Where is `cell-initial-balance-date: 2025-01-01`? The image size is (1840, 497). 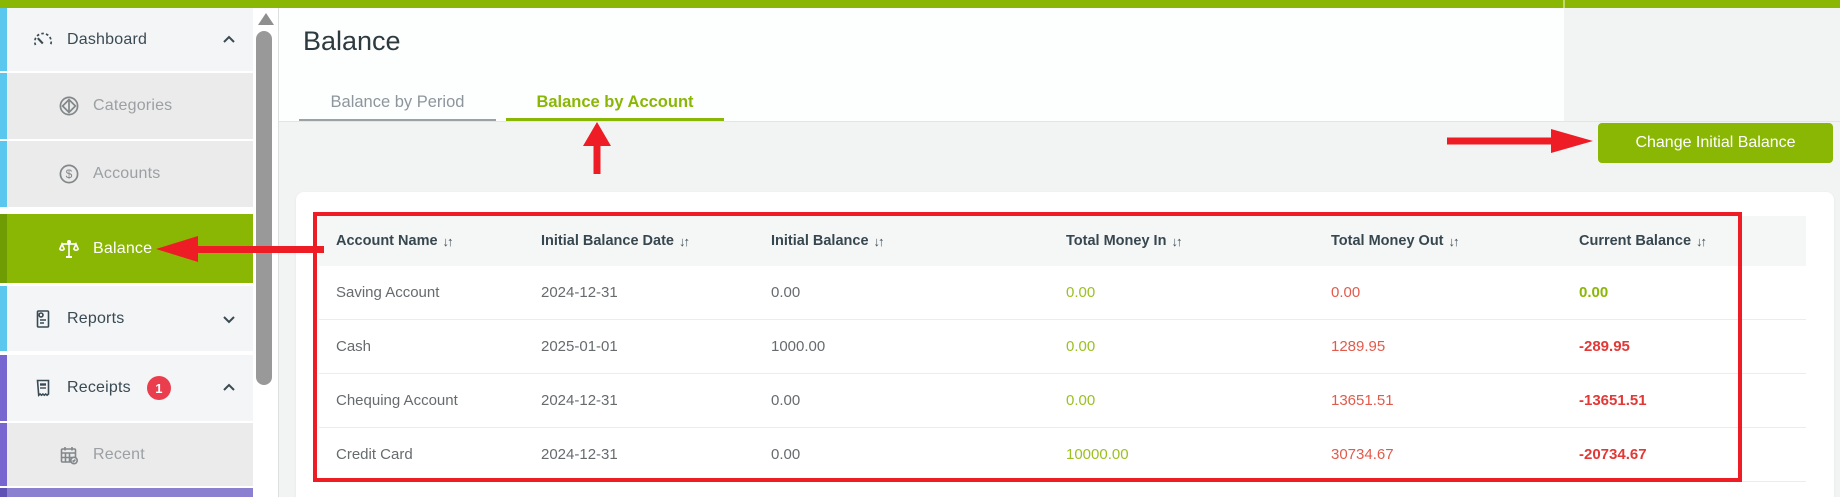 cell-initial-balance-date: 2025-01-01 is located at coordinates (579, 346).